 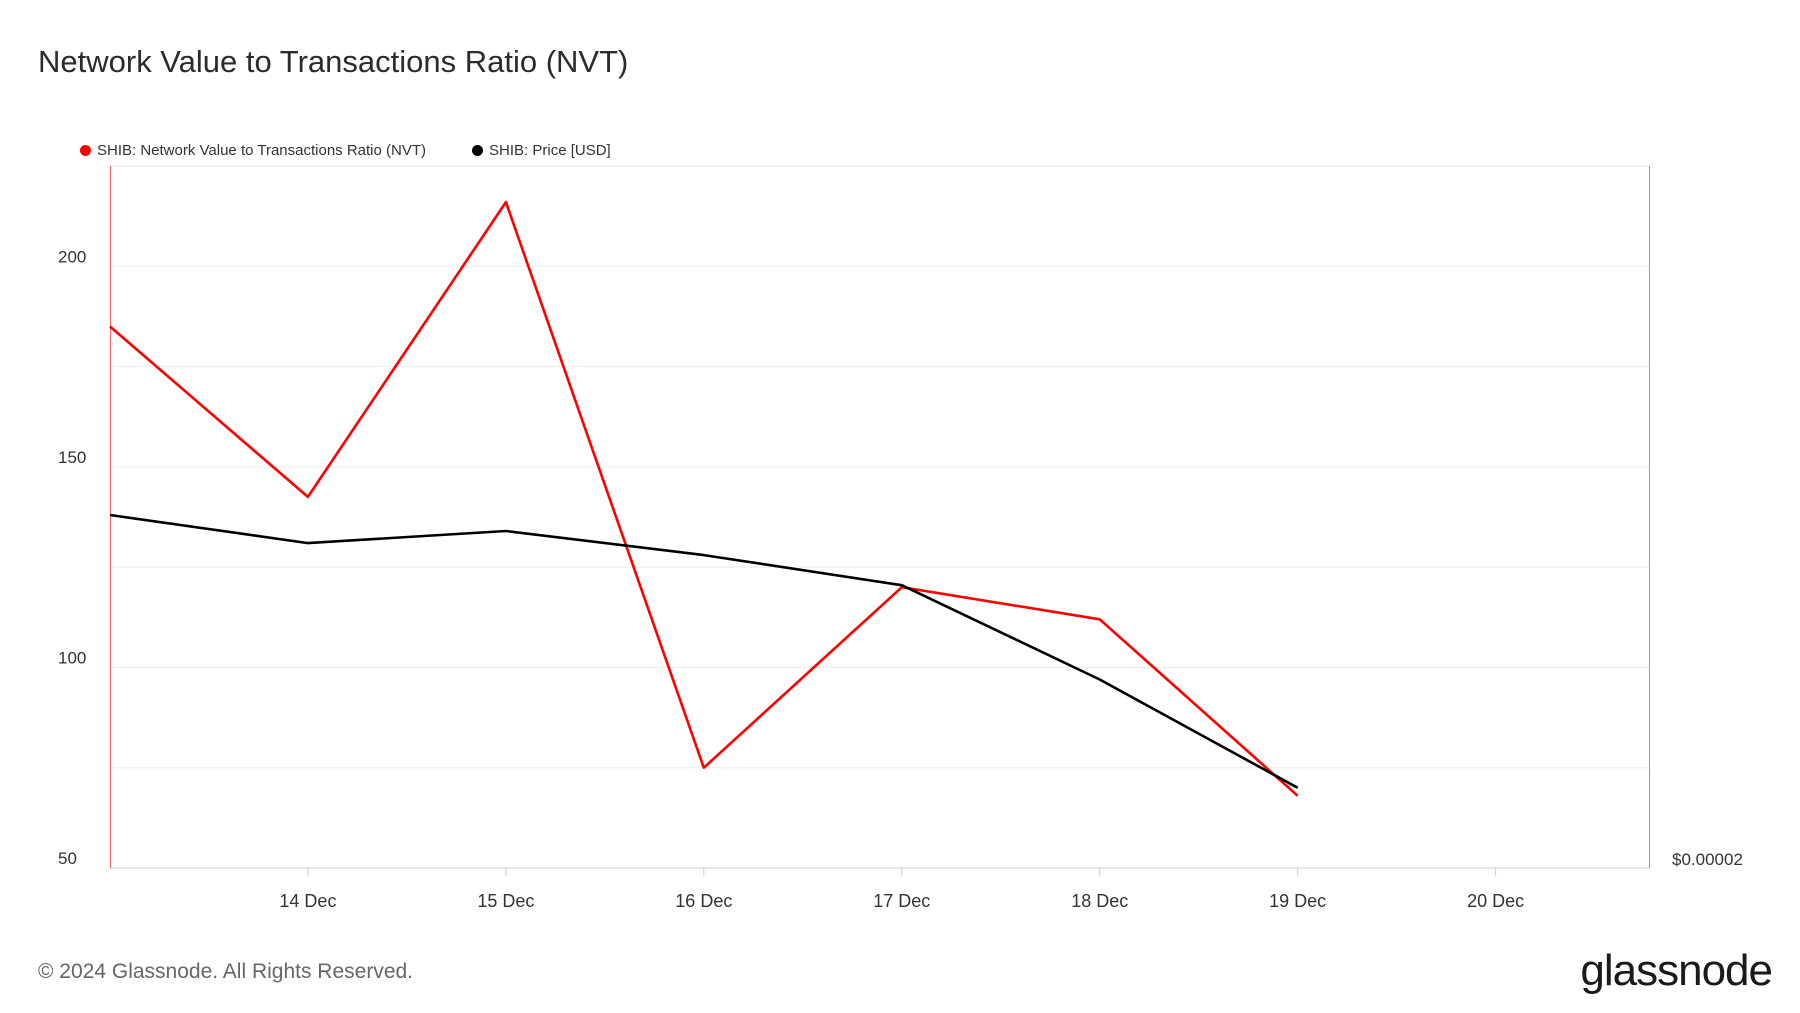 I want to click on y-tick-label: 50, so click(x=67, y=858).